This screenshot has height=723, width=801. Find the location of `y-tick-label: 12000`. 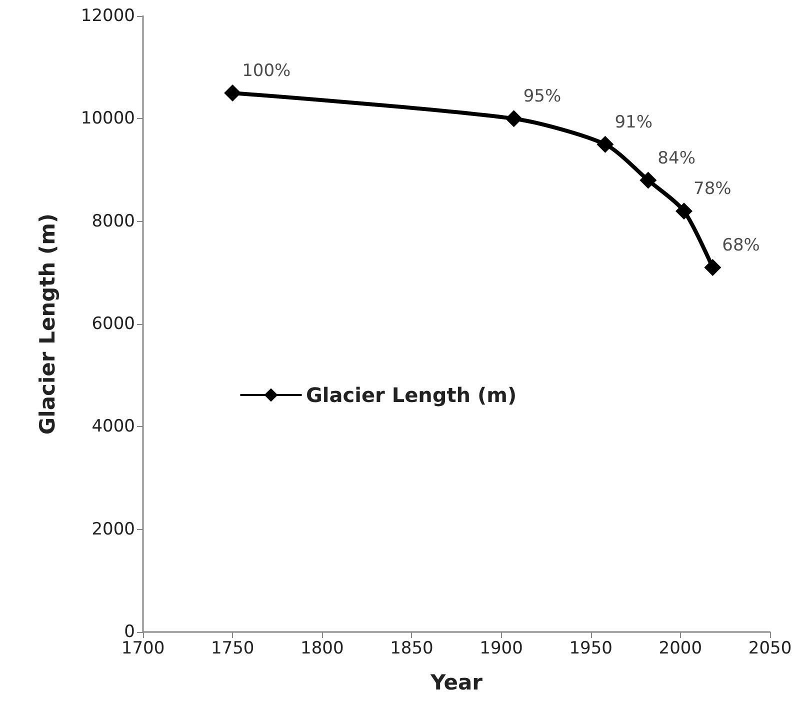

y-tick-label: 12000 is located at coordinates (107, 16).